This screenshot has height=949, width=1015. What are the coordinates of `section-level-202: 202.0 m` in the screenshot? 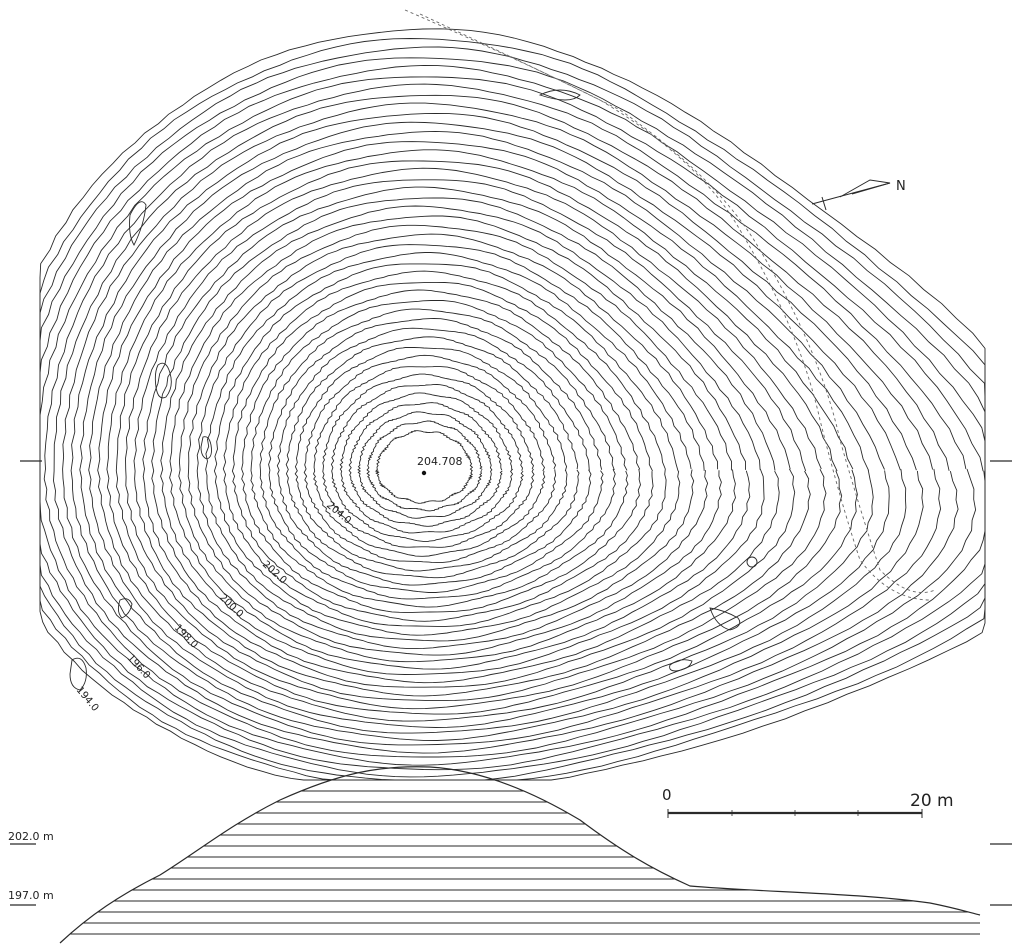 It's located at (31, 836).